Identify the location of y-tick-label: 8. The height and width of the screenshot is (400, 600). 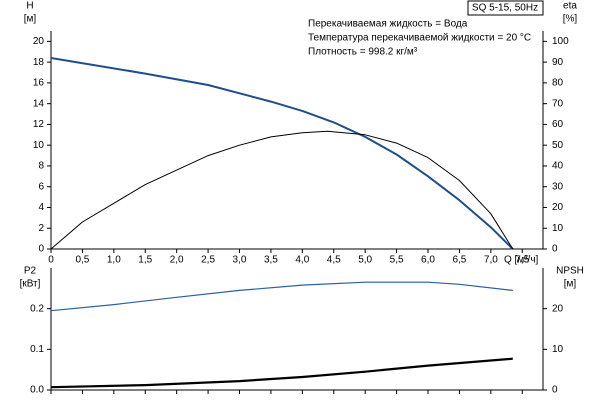
(41, 166).